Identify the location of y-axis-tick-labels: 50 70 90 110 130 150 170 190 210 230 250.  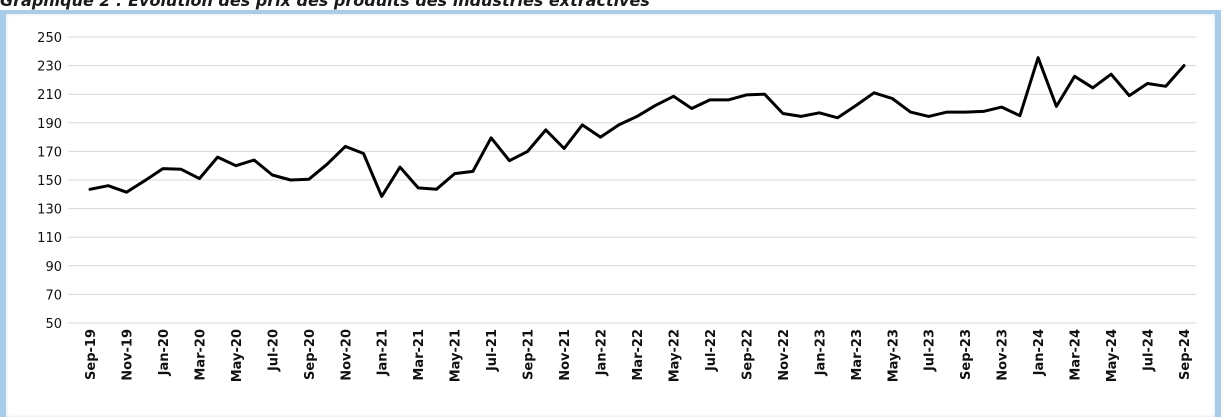
(49, 181).